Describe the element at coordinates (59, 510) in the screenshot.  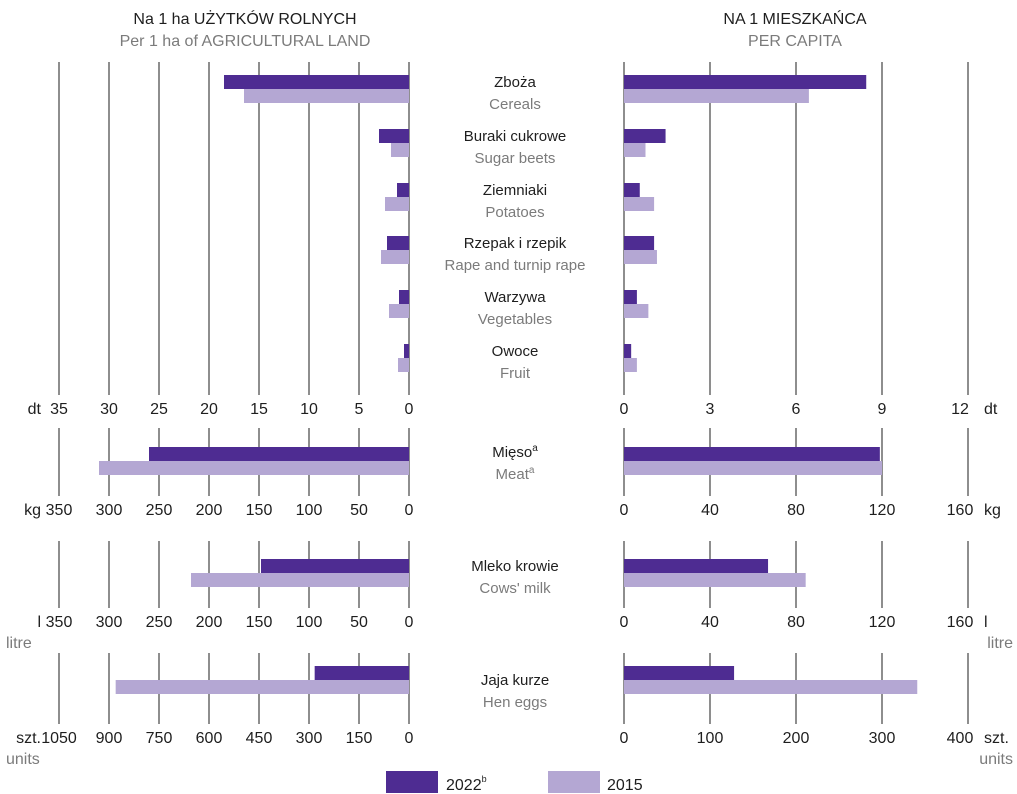
I see `tick-label-left: 350` at that location.